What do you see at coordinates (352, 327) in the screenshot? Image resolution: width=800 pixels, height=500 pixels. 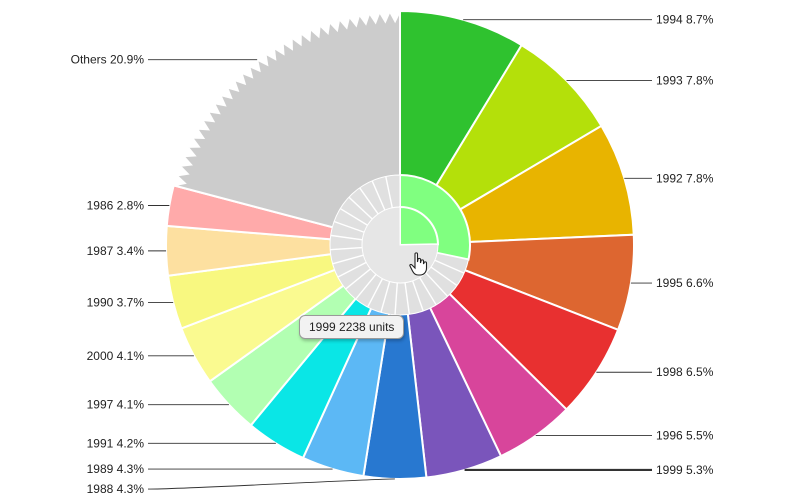 I see `hover-tooltip: 1999 2238 units` at bounding box center [352, 327].